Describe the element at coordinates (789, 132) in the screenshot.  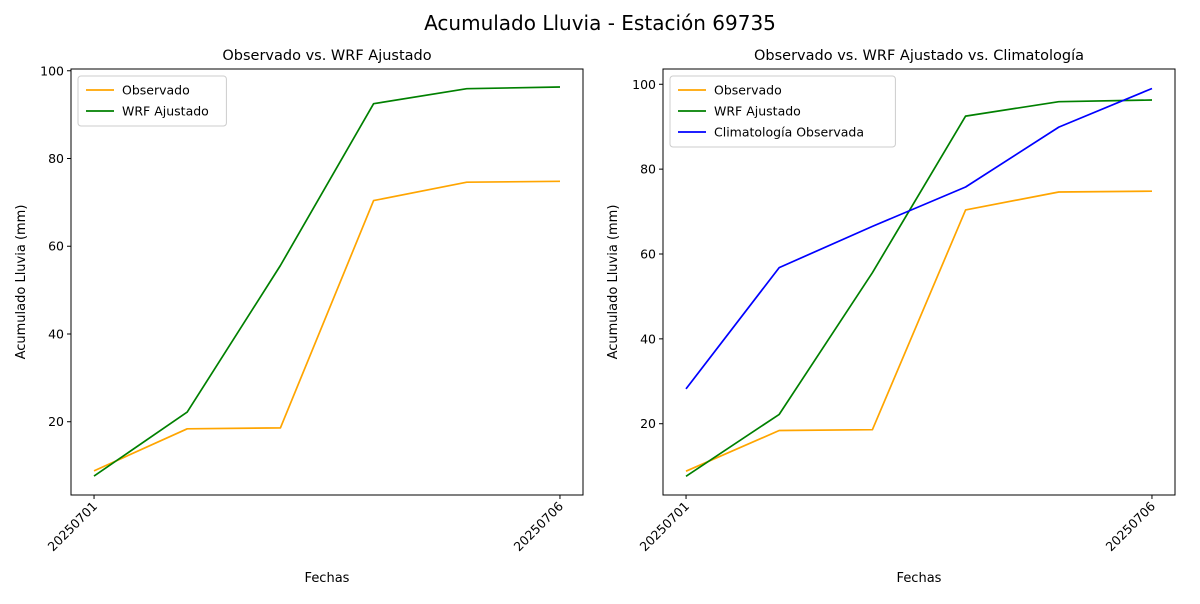
I see `legend-label: Climatología Observada` at that location.